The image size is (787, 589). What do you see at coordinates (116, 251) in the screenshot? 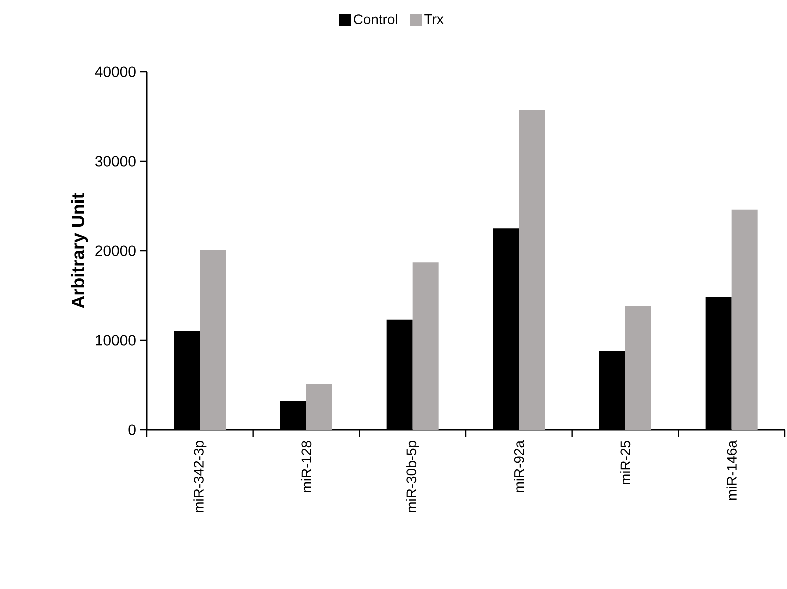
I see `y-tick-label: 20000` at bounding box center [116, 251].